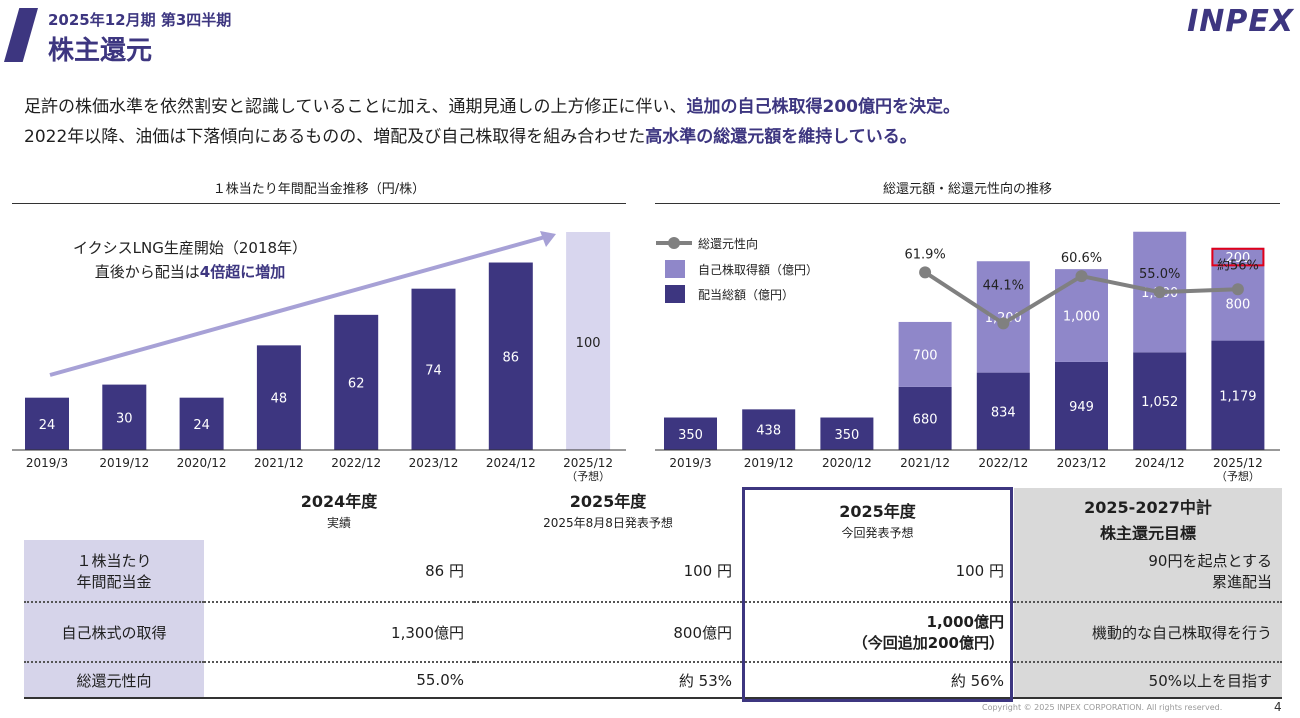 This screenshot has height=718, width=1300. I want to click on dividend-value-label: 62, so click(356, 383).